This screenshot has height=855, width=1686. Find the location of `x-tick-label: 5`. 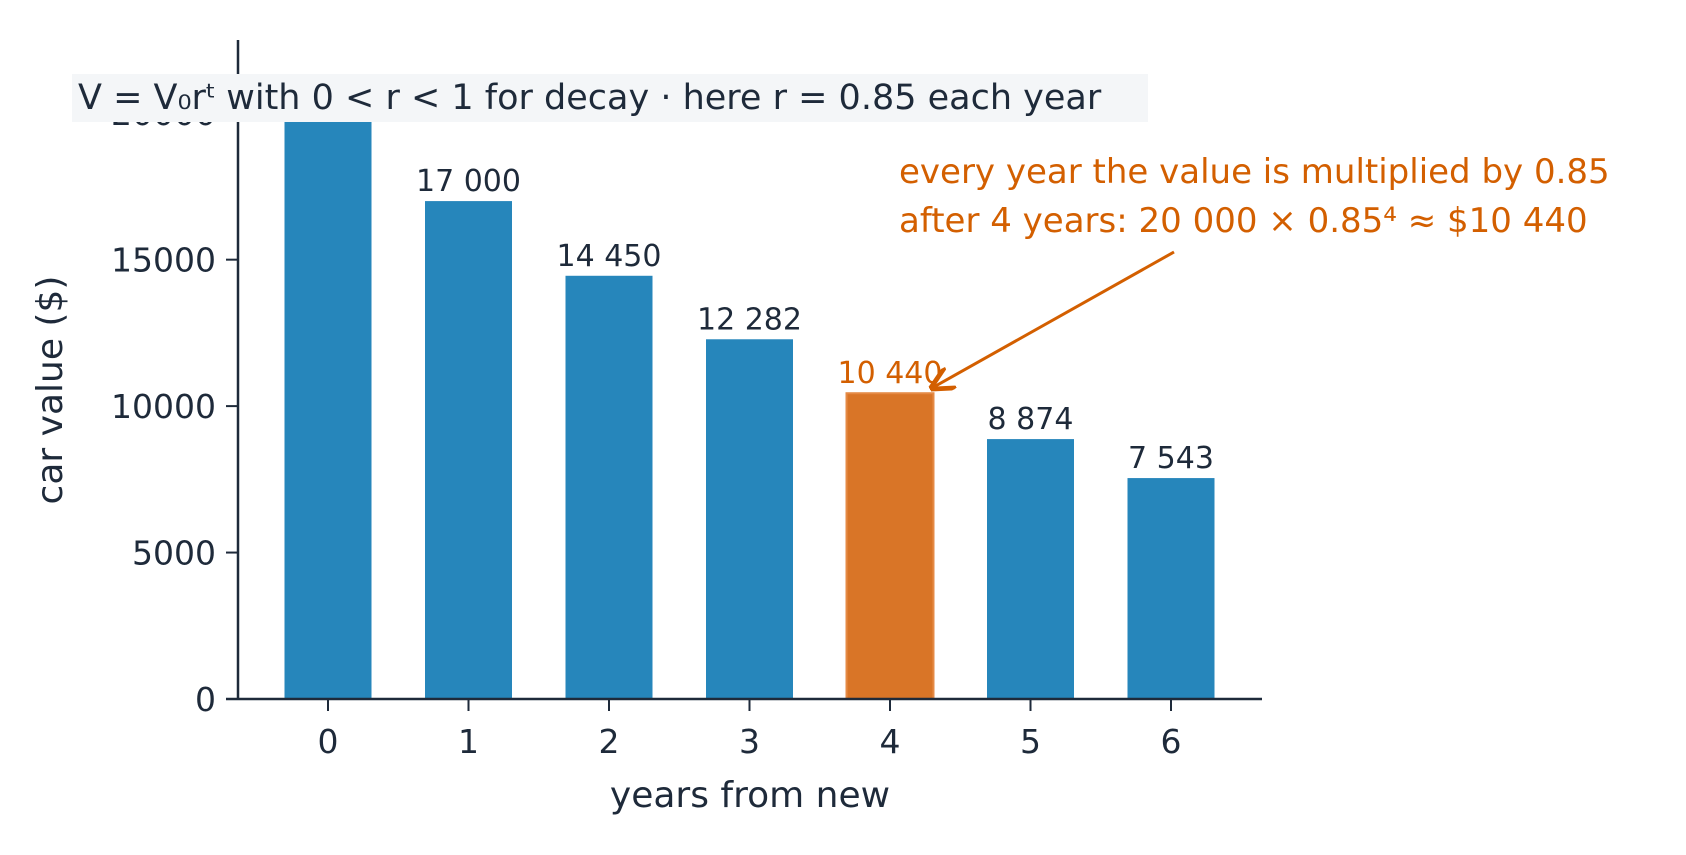

x-tick-label: 5 is located at coordinates (1030, 741).